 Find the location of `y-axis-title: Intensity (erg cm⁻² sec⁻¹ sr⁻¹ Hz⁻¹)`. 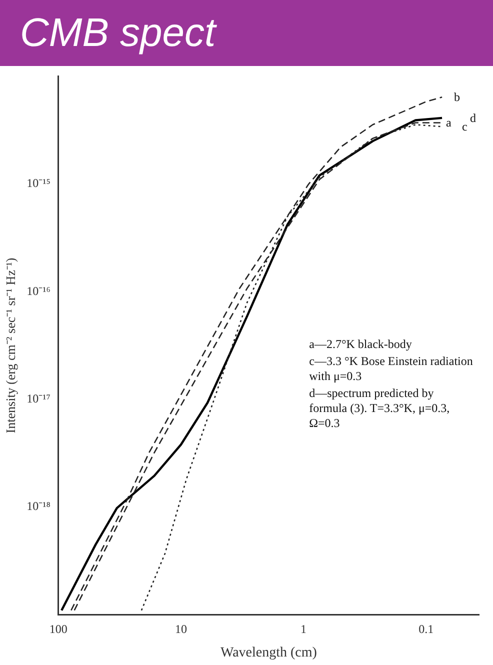

y-axis-title: Intensity (erg cm⁻² sec⁻¹ sr⁻¹ Hz⁻¹) is located at coordinates (10, 346).